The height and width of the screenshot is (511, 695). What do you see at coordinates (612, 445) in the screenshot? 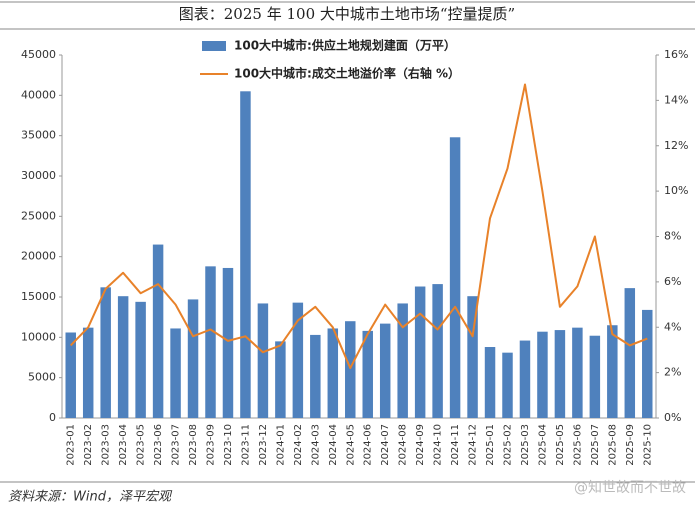
I see `x-tick-label: 2025-08` at bounding box center [612, 445].